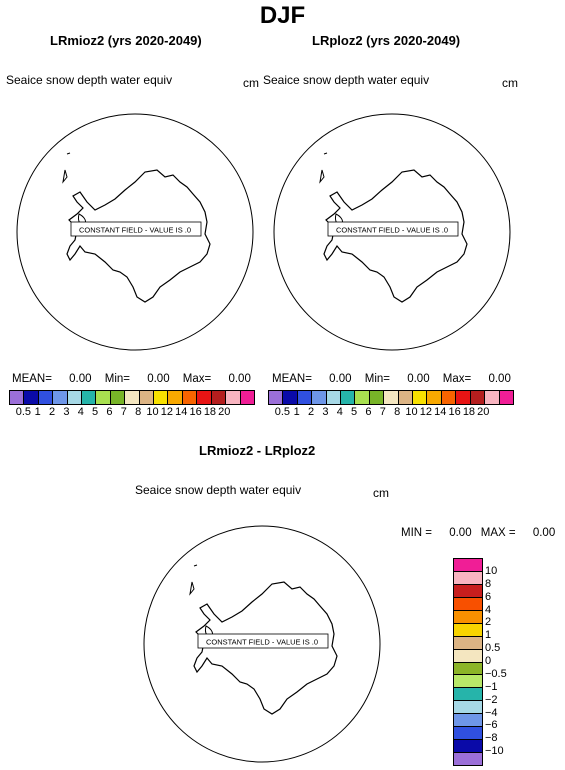 Image resolution: width=565 pixels, height=770 pixels. I want to click on panel2-min-label: Min=, so click(377, 379).